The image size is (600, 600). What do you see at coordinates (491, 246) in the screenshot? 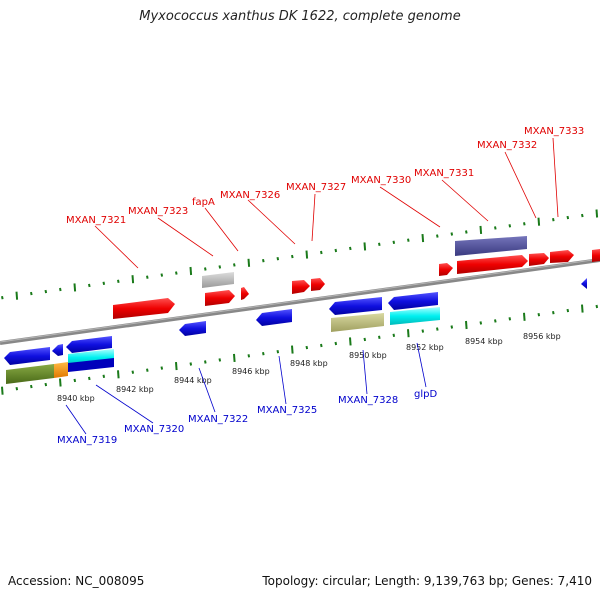
I see `gene-box-purple` at bounding box center [491, 246].